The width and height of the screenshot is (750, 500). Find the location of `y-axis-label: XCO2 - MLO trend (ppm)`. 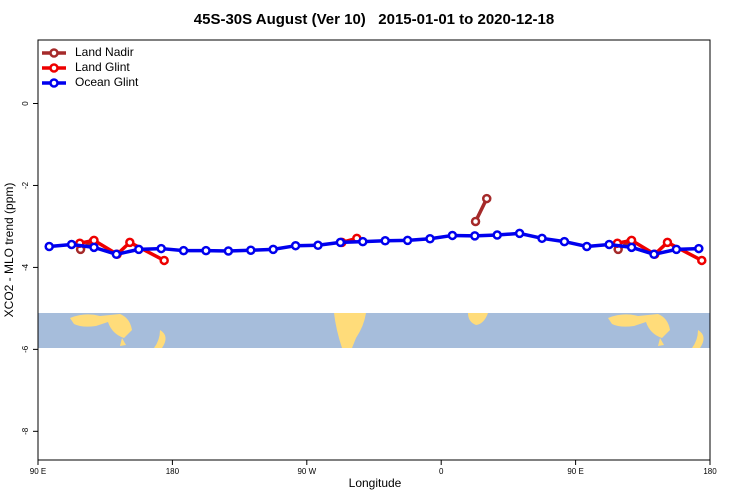

y-axis-label: XCO2 - MLO trend (ppm) is located at coordinates (9, 250).